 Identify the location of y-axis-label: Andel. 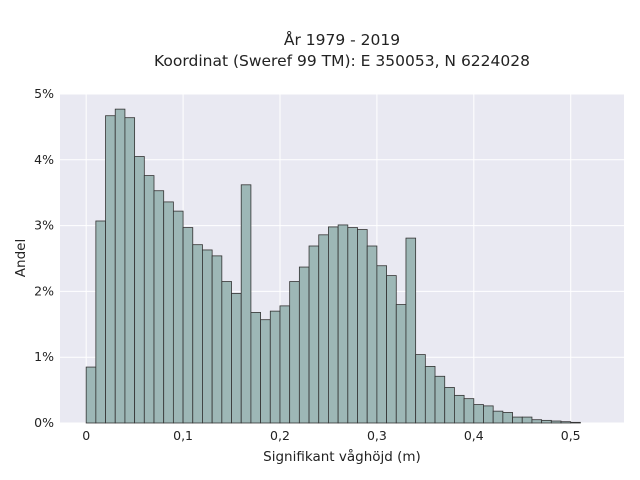
(21, 258).